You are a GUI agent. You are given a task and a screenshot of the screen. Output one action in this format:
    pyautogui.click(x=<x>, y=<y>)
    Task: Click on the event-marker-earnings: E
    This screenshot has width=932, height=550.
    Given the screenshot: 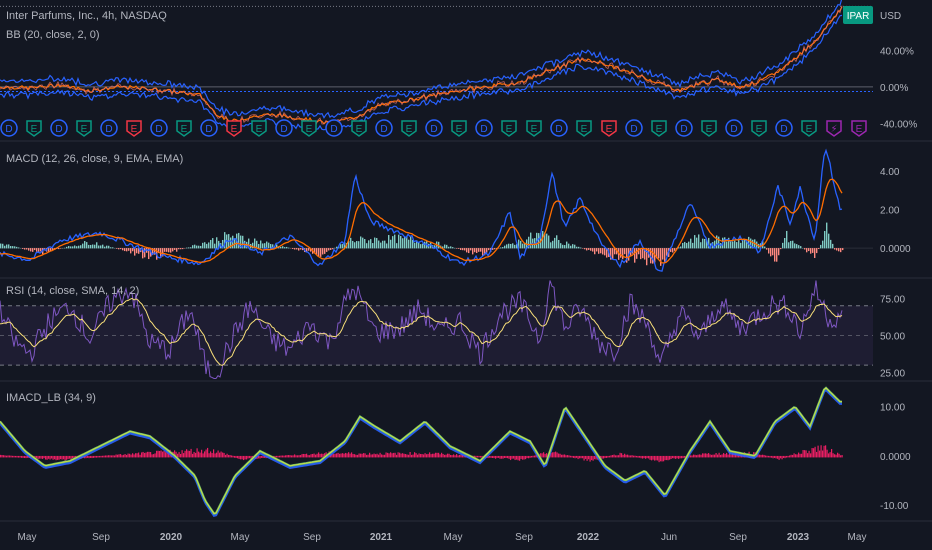 What is the action you would take?
    pyautogui.click(x=509, y=128)
    